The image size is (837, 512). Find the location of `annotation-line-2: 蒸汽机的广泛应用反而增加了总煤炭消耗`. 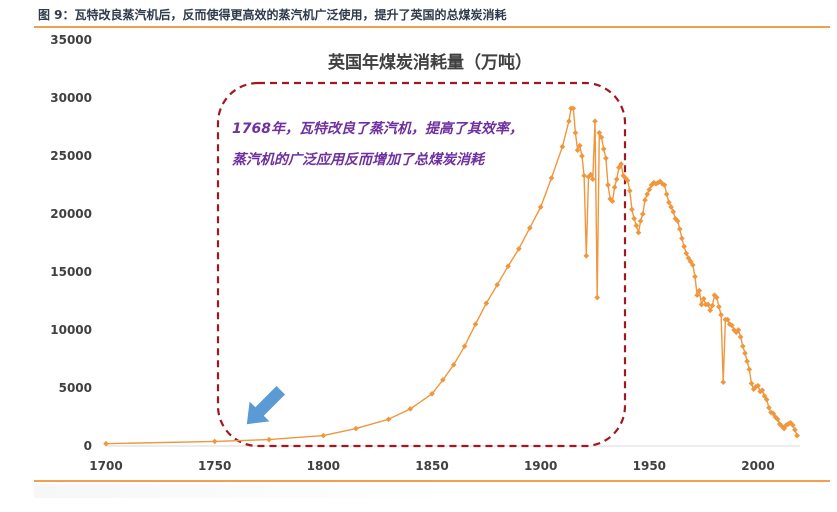

annotation-line-2: 蒸汽机的广泛应用反而增加了总煤炭消耗 is located at coordinates (359, 159).